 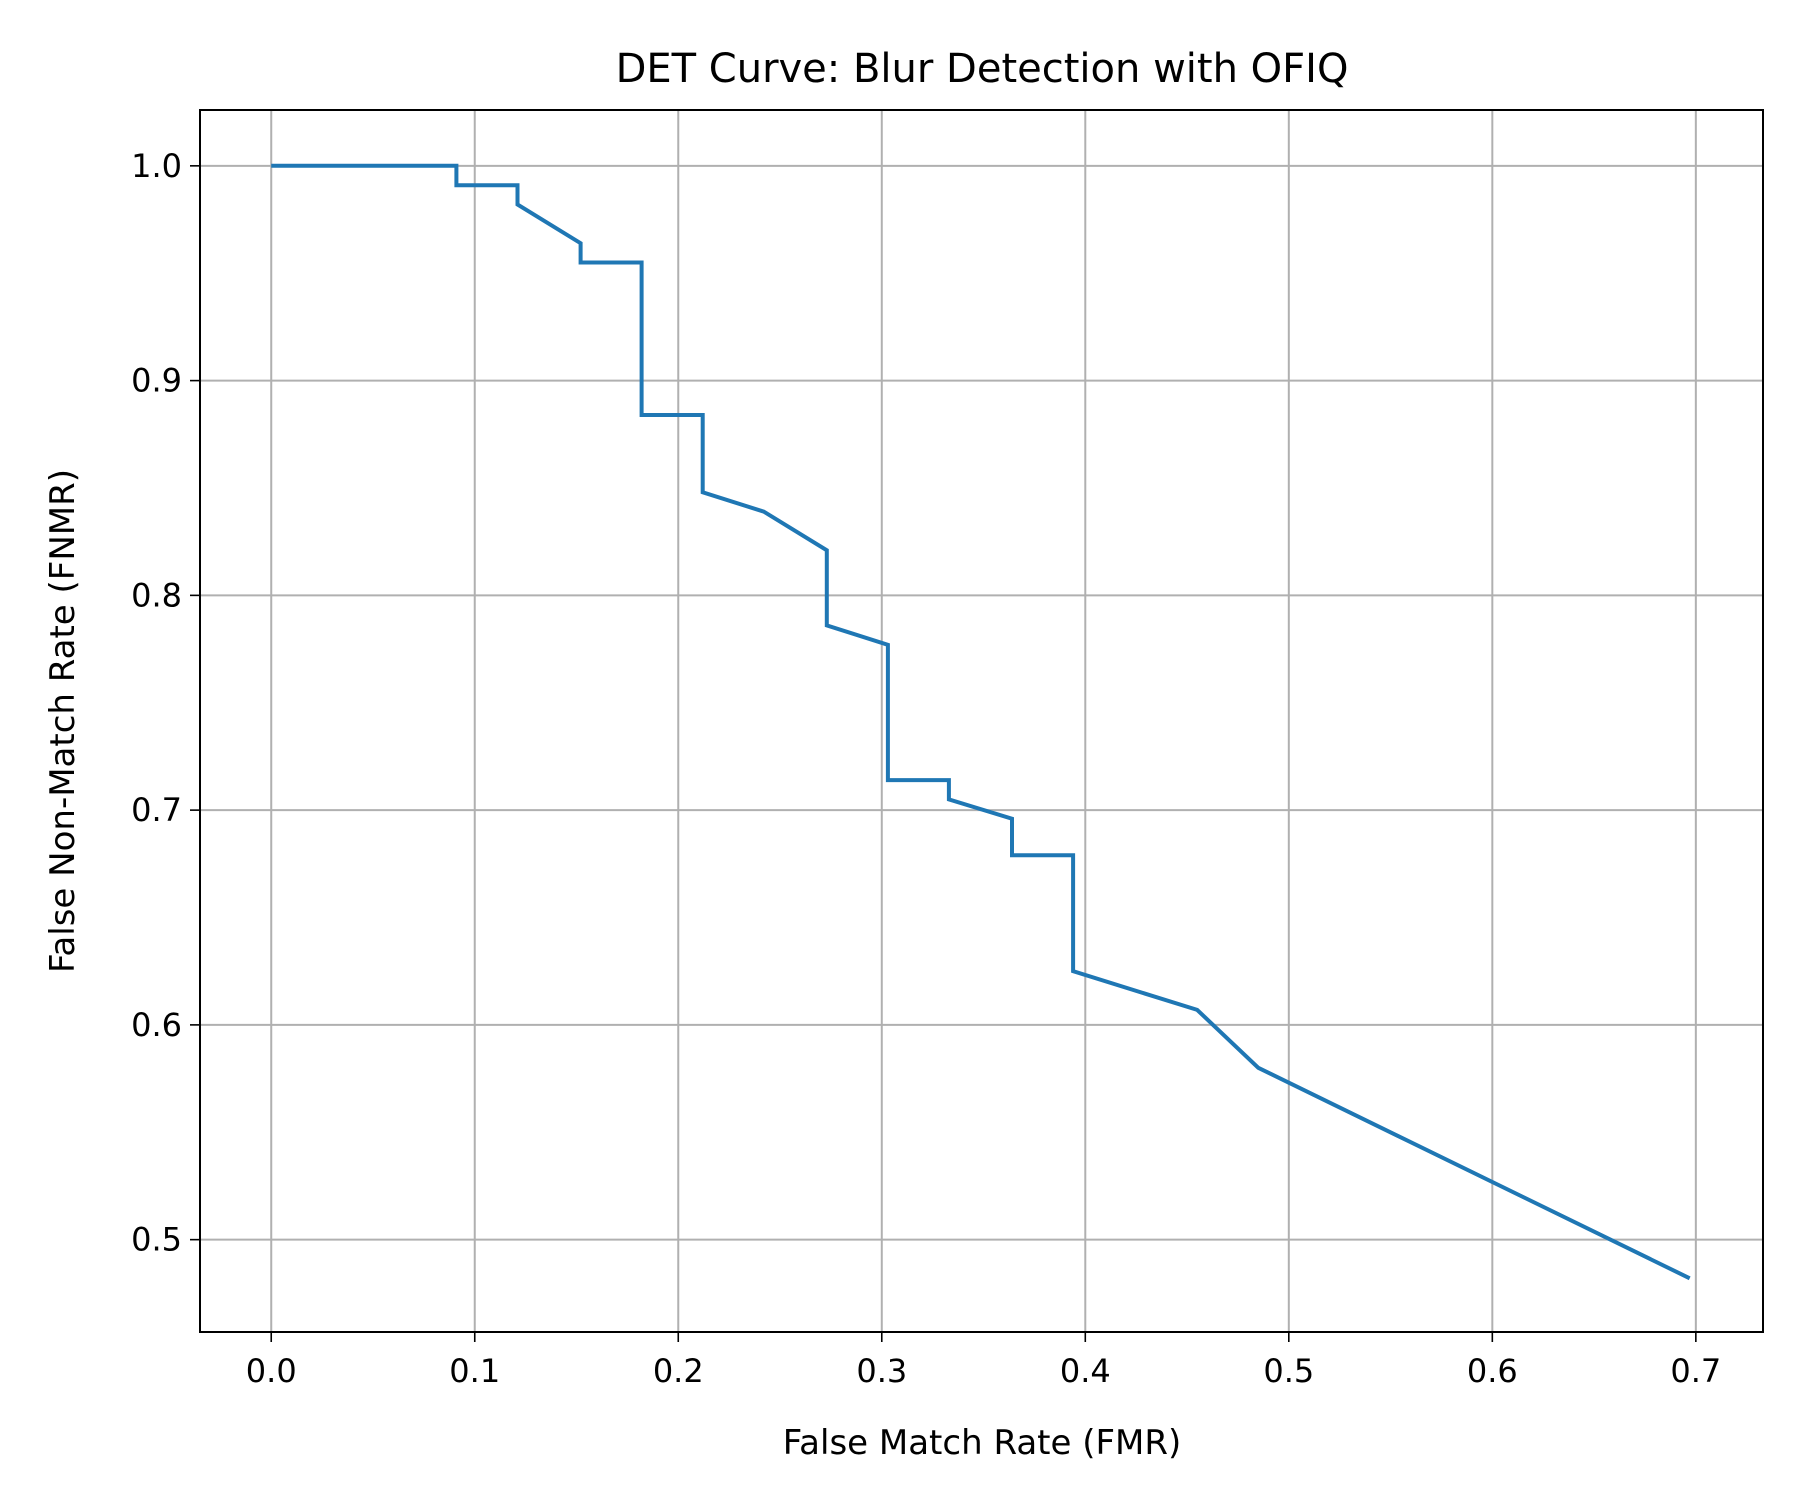 I want to click on x-tick-label: 0.1, so click(x=474, y=1371).